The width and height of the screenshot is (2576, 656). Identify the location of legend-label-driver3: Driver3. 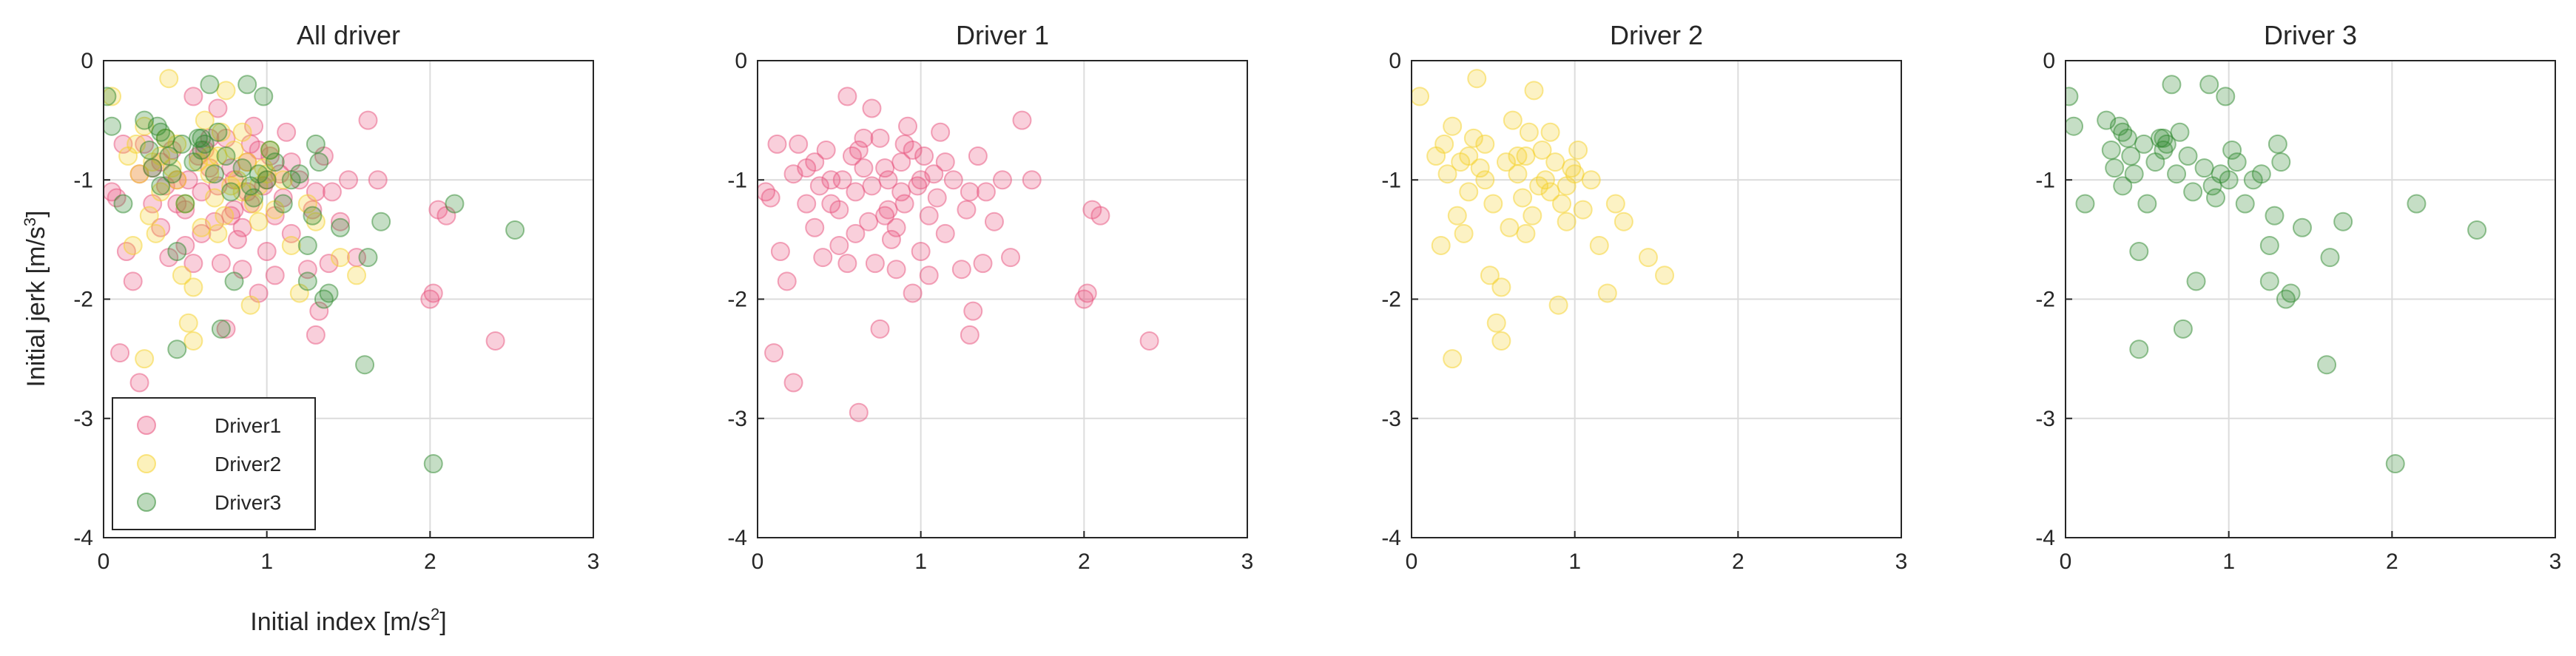
(248, 502).